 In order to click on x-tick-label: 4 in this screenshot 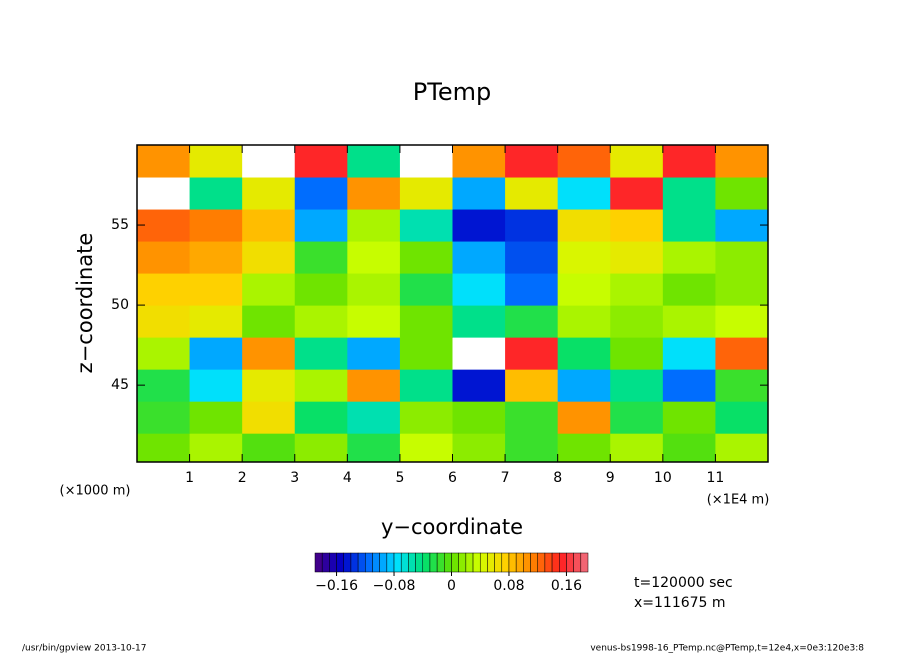, I will do `click(347, 478)`.